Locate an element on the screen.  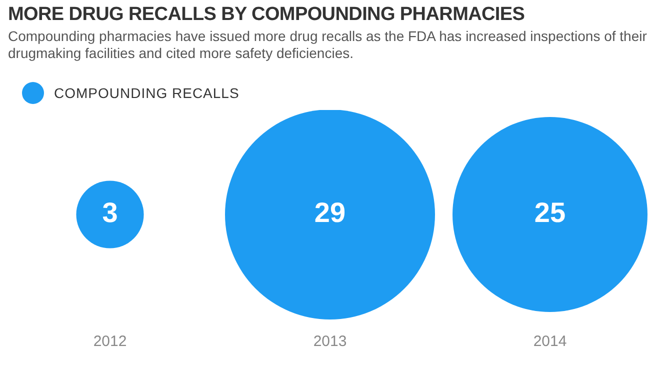
legend-label: COMPOUNDING RECALLS is located at coordinates (147, 93).